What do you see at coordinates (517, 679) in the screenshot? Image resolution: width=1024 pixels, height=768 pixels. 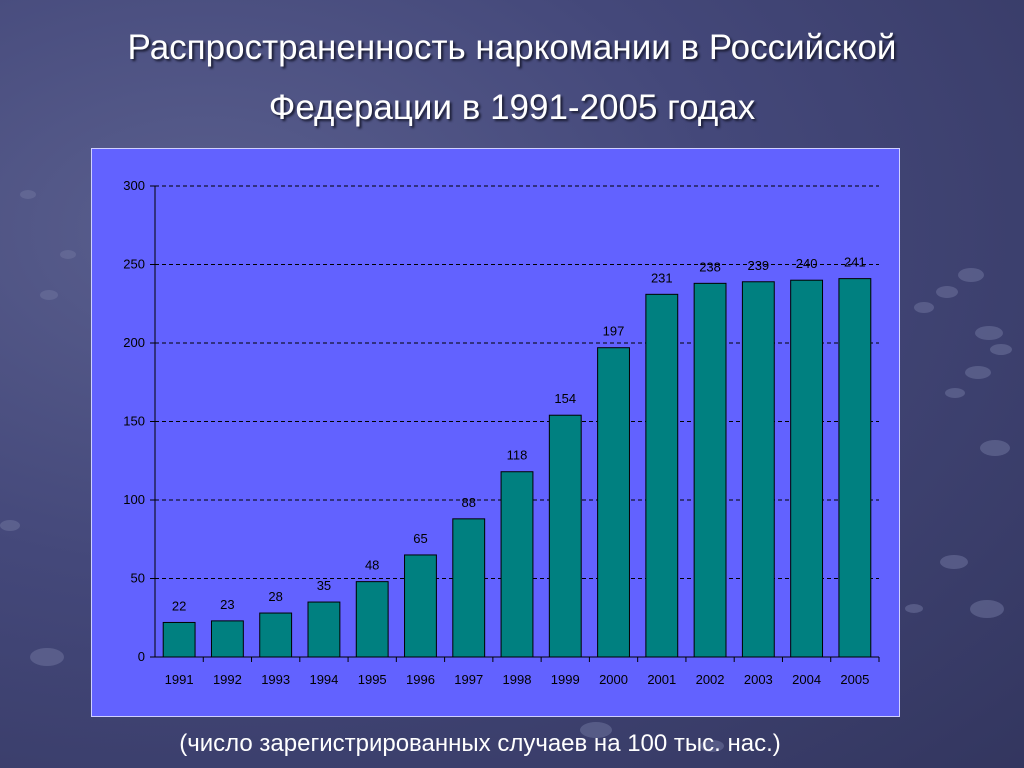 I see `x-tick-label: 1998` at bounding box center [517, 679].